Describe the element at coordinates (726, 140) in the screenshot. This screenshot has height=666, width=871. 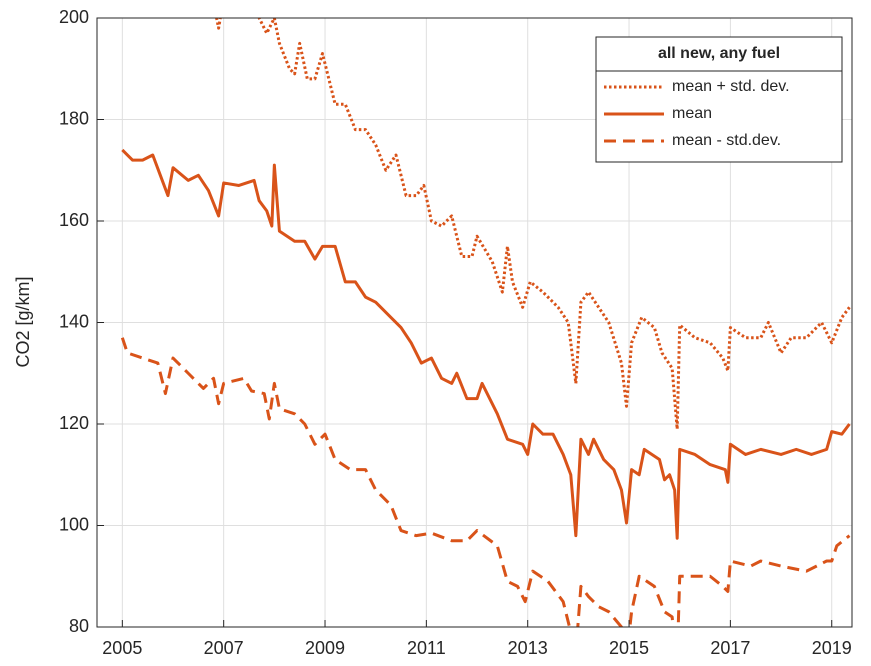
I see `legend-label: mean - std.dev.` at that location.